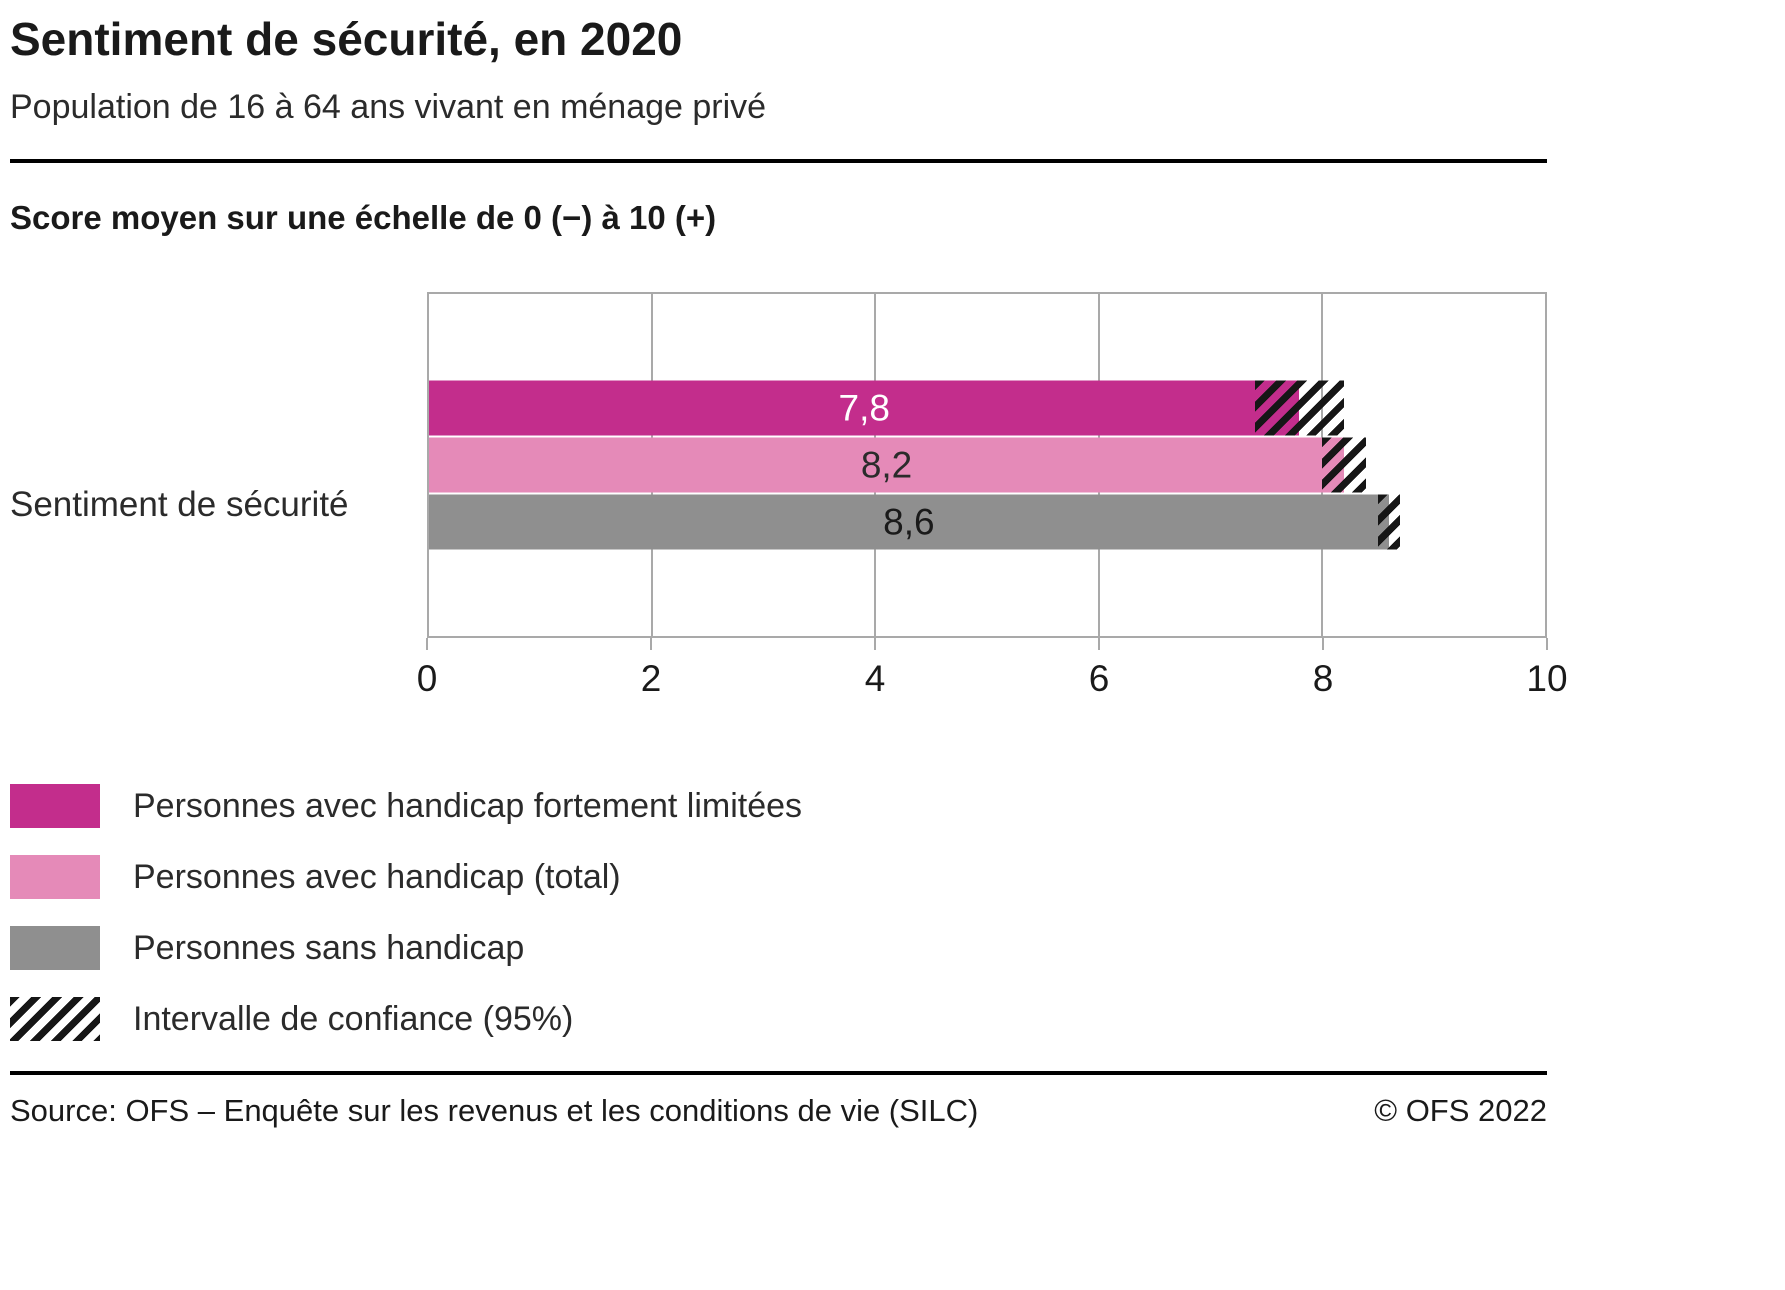 This screenshot has height=1290, width=1785. What do you see at coordinates (778, 161) in the screenshot?
I see `top-divider` at bounding box center [778, 161].